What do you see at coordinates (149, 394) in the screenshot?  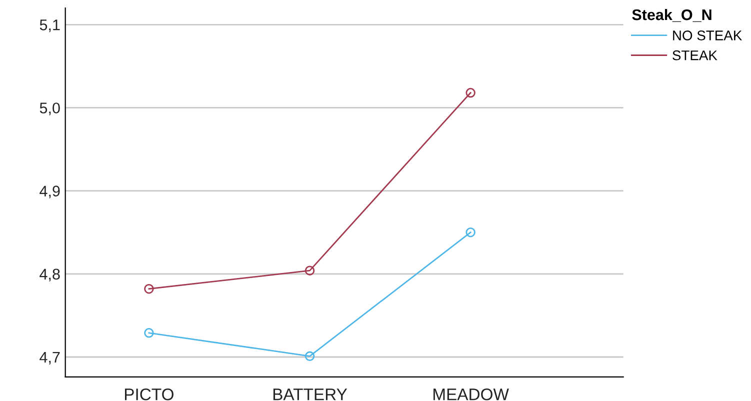 I see `x-tick-label: PICTO` at bounding box center [149, 394].